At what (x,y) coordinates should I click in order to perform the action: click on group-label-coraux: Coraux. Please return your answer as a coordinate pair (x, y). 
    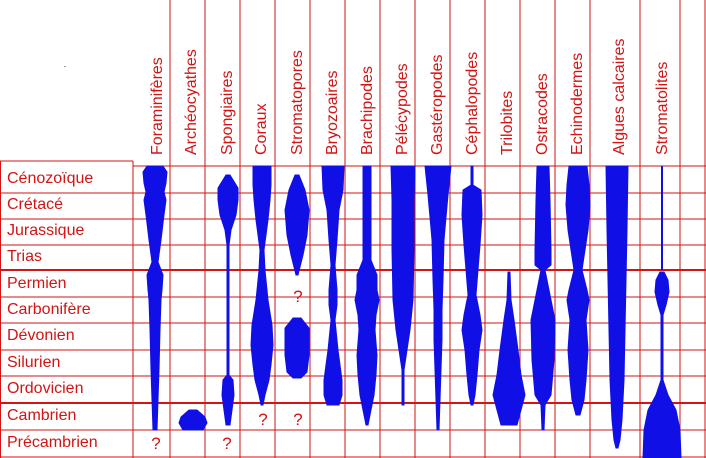
    Looking at the image, I should click on (261, 129).